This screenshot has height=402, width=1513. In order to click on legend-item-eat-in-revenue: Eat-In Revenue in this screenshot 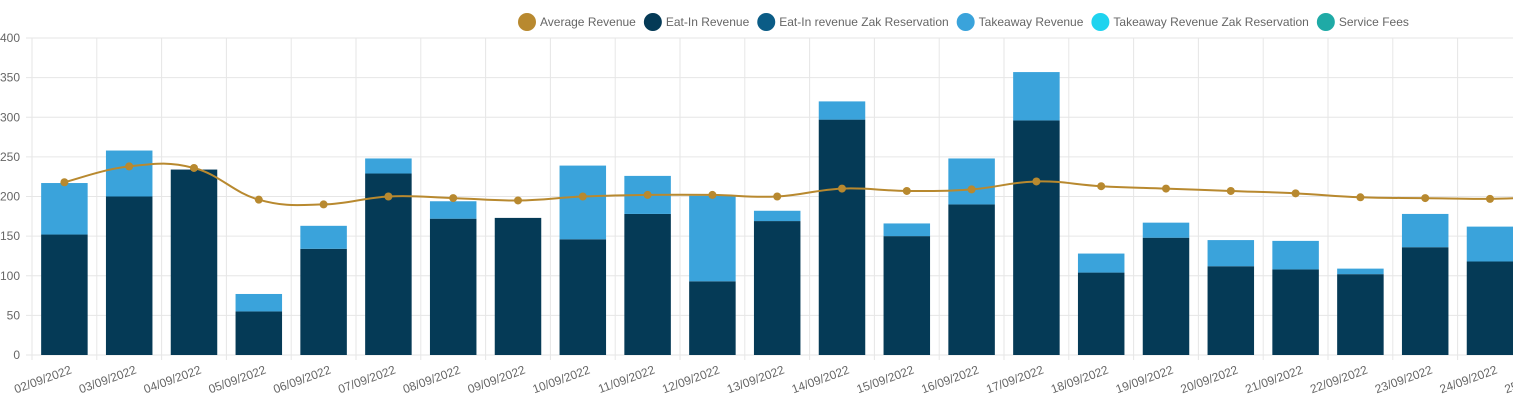, I will do `click(696, 22)`.